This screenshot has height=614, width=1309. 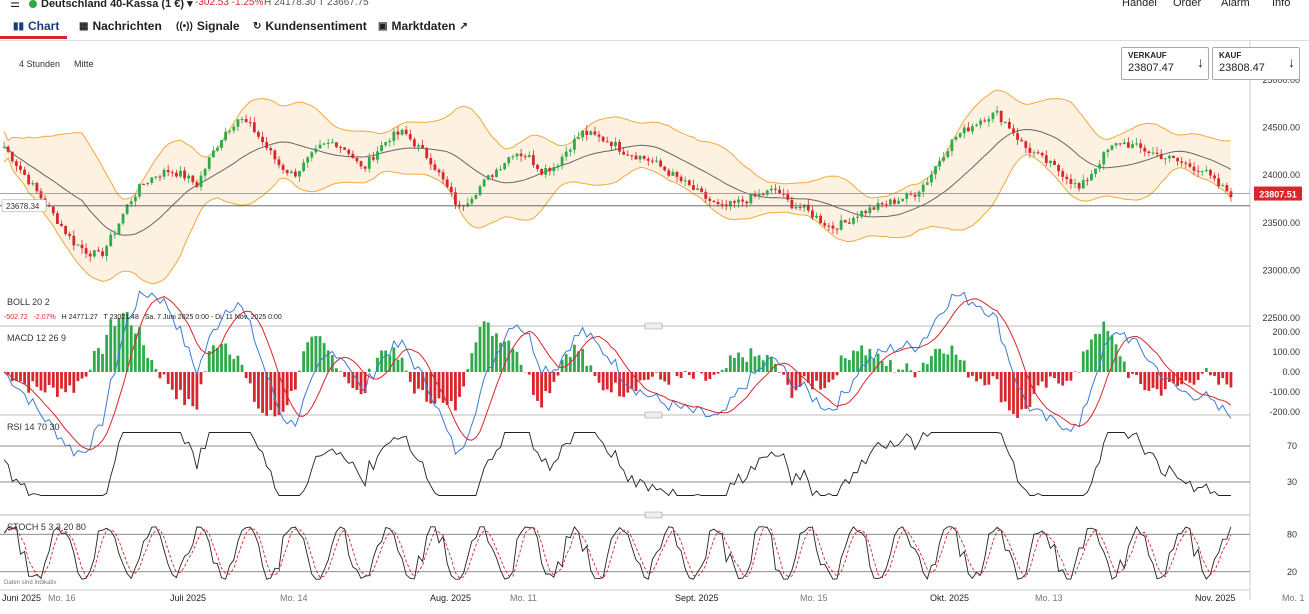 I want to click on resize-handle-icon, so click(x=653, y=415).